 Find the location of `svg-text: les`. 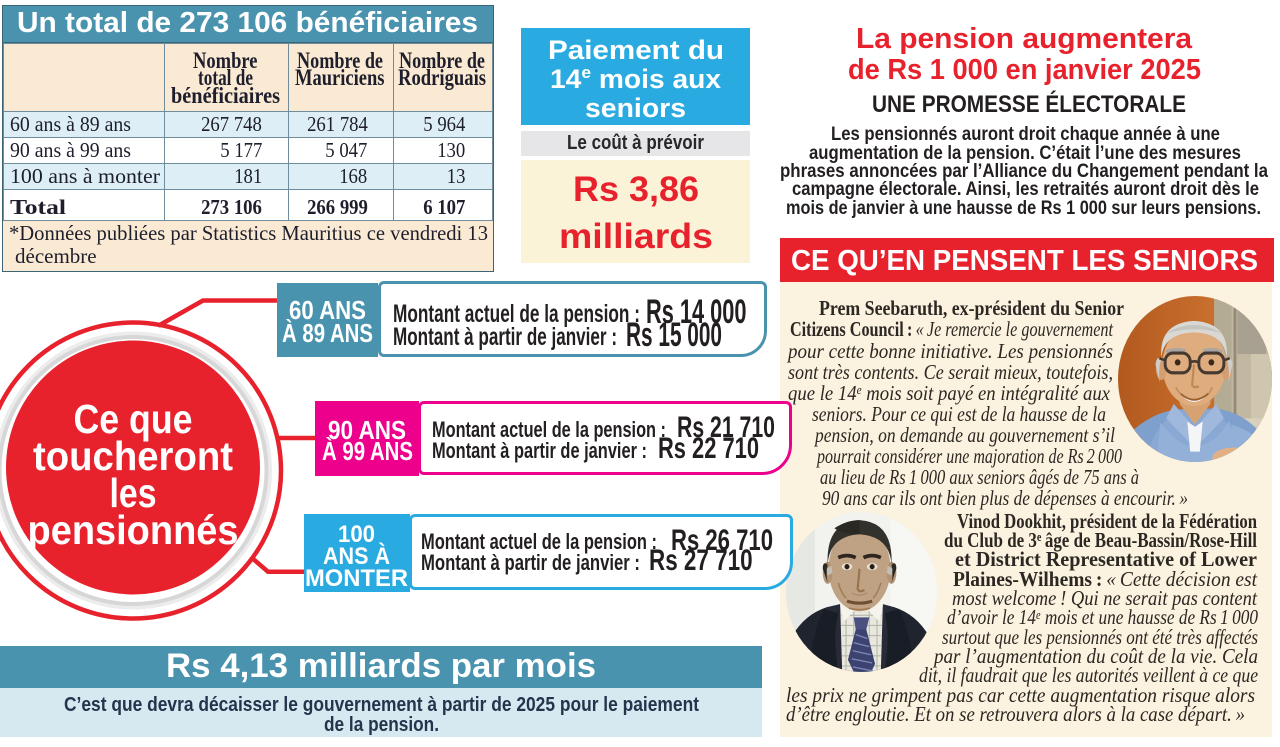

svg-text: les is located at coordinates (133, 493).